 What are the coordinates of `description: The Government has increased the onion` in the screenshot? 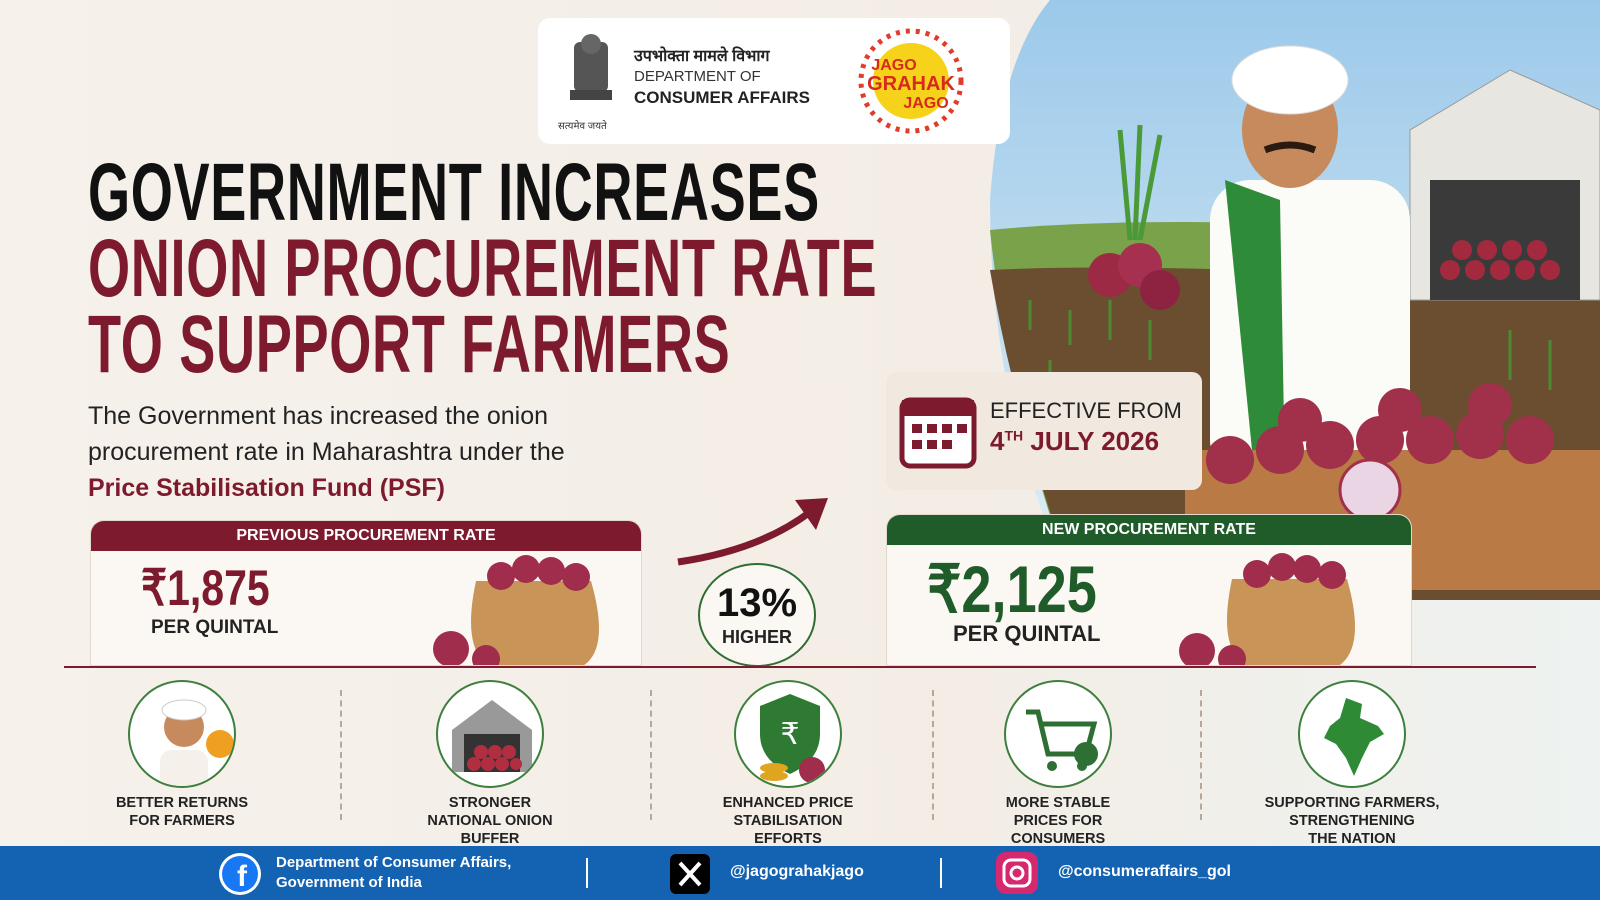 It's located at (318, 416).